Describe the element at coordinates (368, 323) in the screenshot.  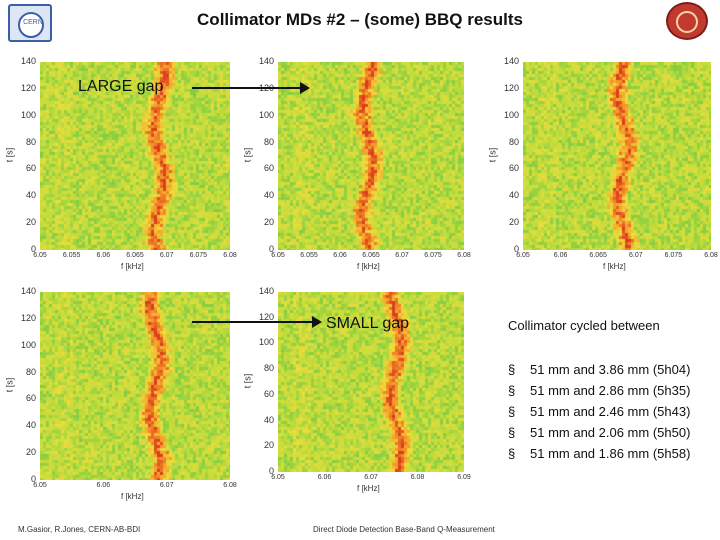
I see `small-gap-label: SMALL gap` at that location.